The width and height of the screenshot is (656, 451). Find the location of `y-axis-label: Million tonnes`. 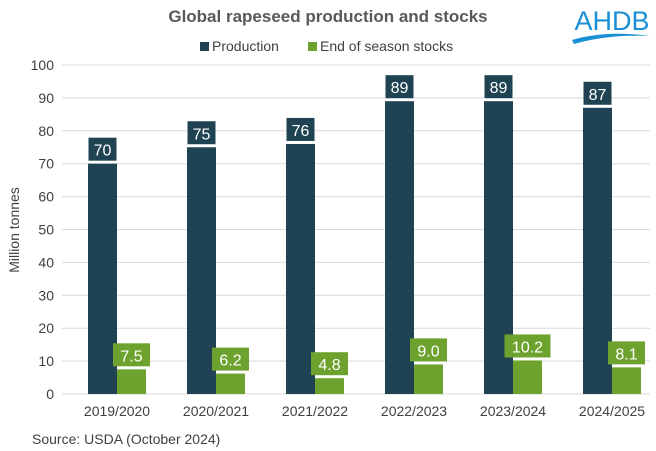

y-axis-label: Million tonnes is located at coordinates (14, 230).